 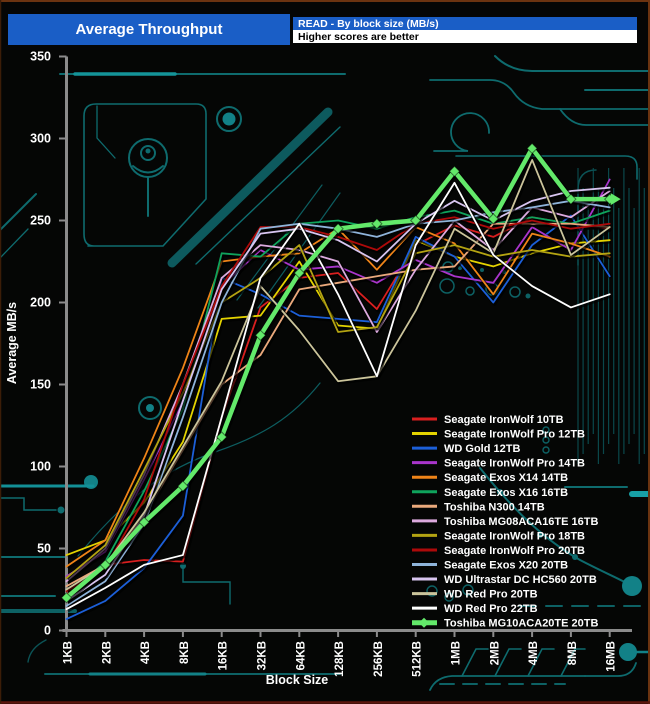 I want to click on legend-item: Seagate Exos X20 20TB, so click(x=490, y=566).